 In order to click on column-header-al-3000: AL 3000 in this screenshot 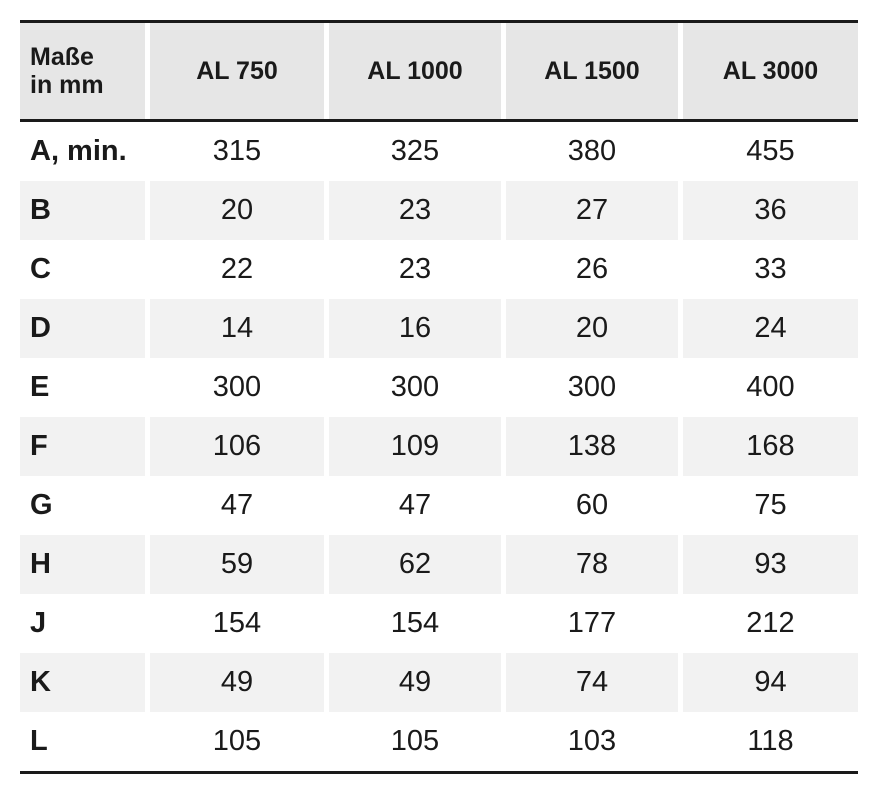, I will do `click(770, 71)`.